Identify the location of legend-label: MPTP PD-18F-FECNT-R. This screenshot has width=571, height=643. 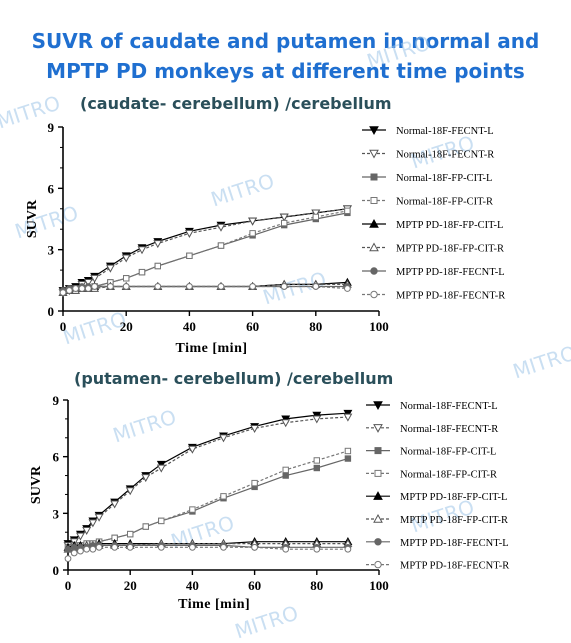
(454, 566).